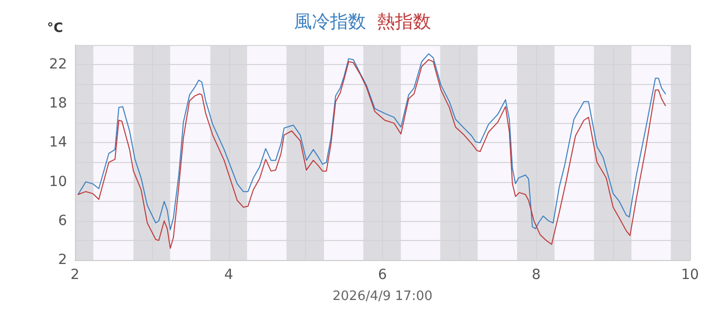 The image size is (720, 320). What do you see at coordinates (62, 260) in the screenshot?
I see `y-tick-label: 2` at bounding box center [62, 260].